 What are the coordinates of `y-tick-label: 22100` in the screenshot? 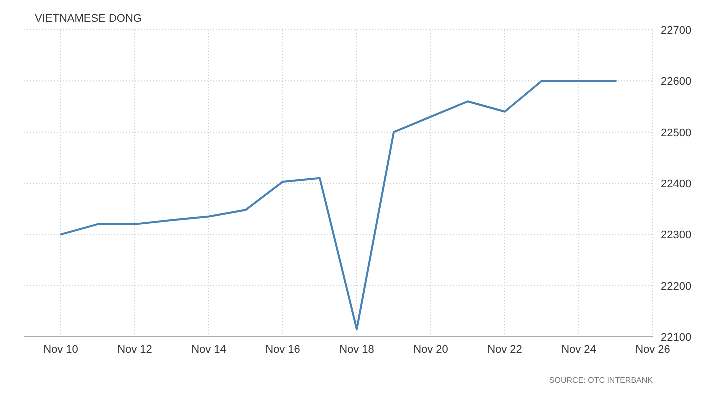 It's located at (676, 338).